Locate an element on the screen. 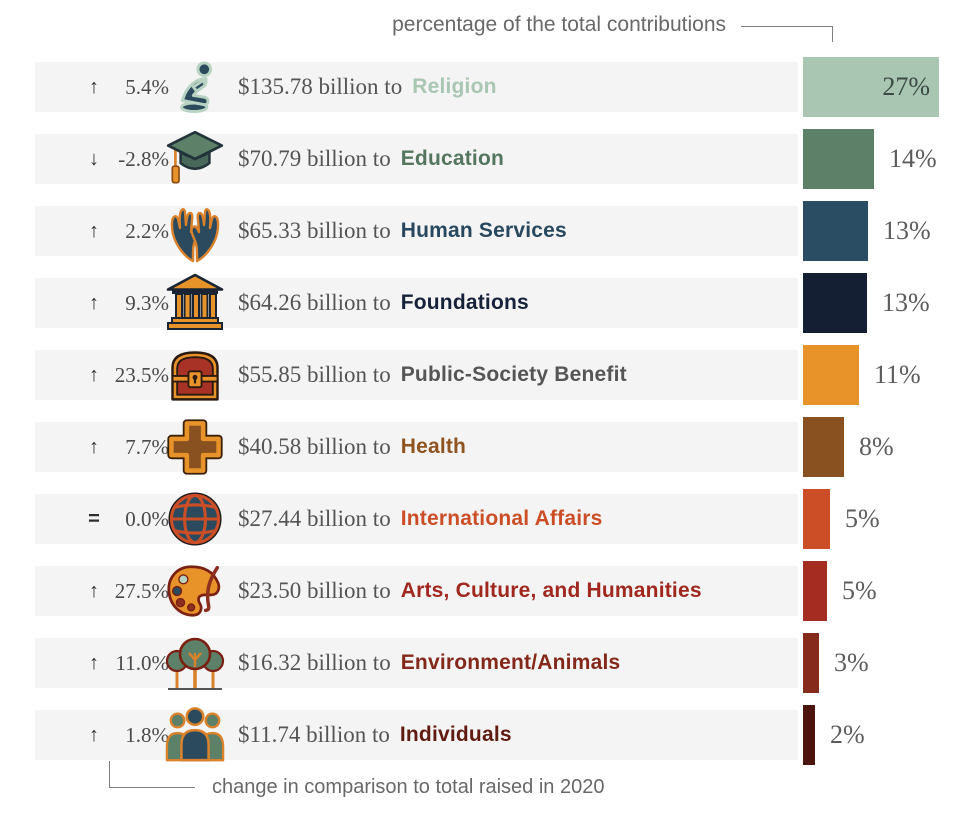  category-label: Health is located at coordinates (433, 446).